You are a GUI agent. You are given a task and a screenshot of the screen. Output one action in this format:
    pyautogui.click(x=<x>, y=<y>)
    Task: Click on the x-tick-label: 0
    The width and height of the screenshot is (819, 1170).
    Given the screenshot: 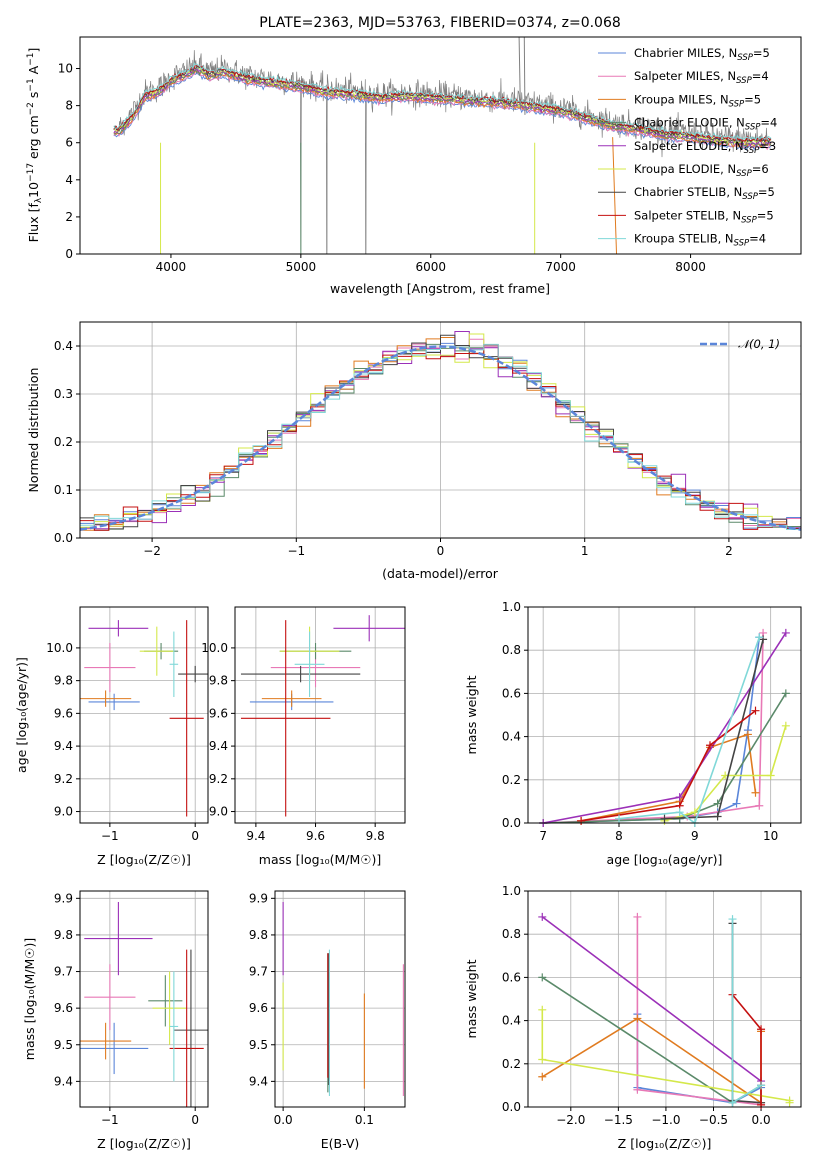 What is the action you would take?
    pyautogui.click(x=195, y=1120)
    